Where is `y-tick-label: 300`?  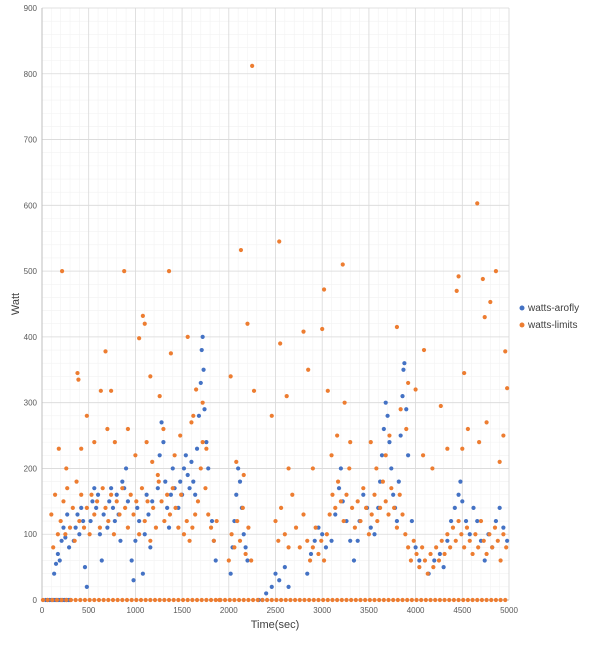
y-tick-label: 300 is located at coordinates (31, 403).